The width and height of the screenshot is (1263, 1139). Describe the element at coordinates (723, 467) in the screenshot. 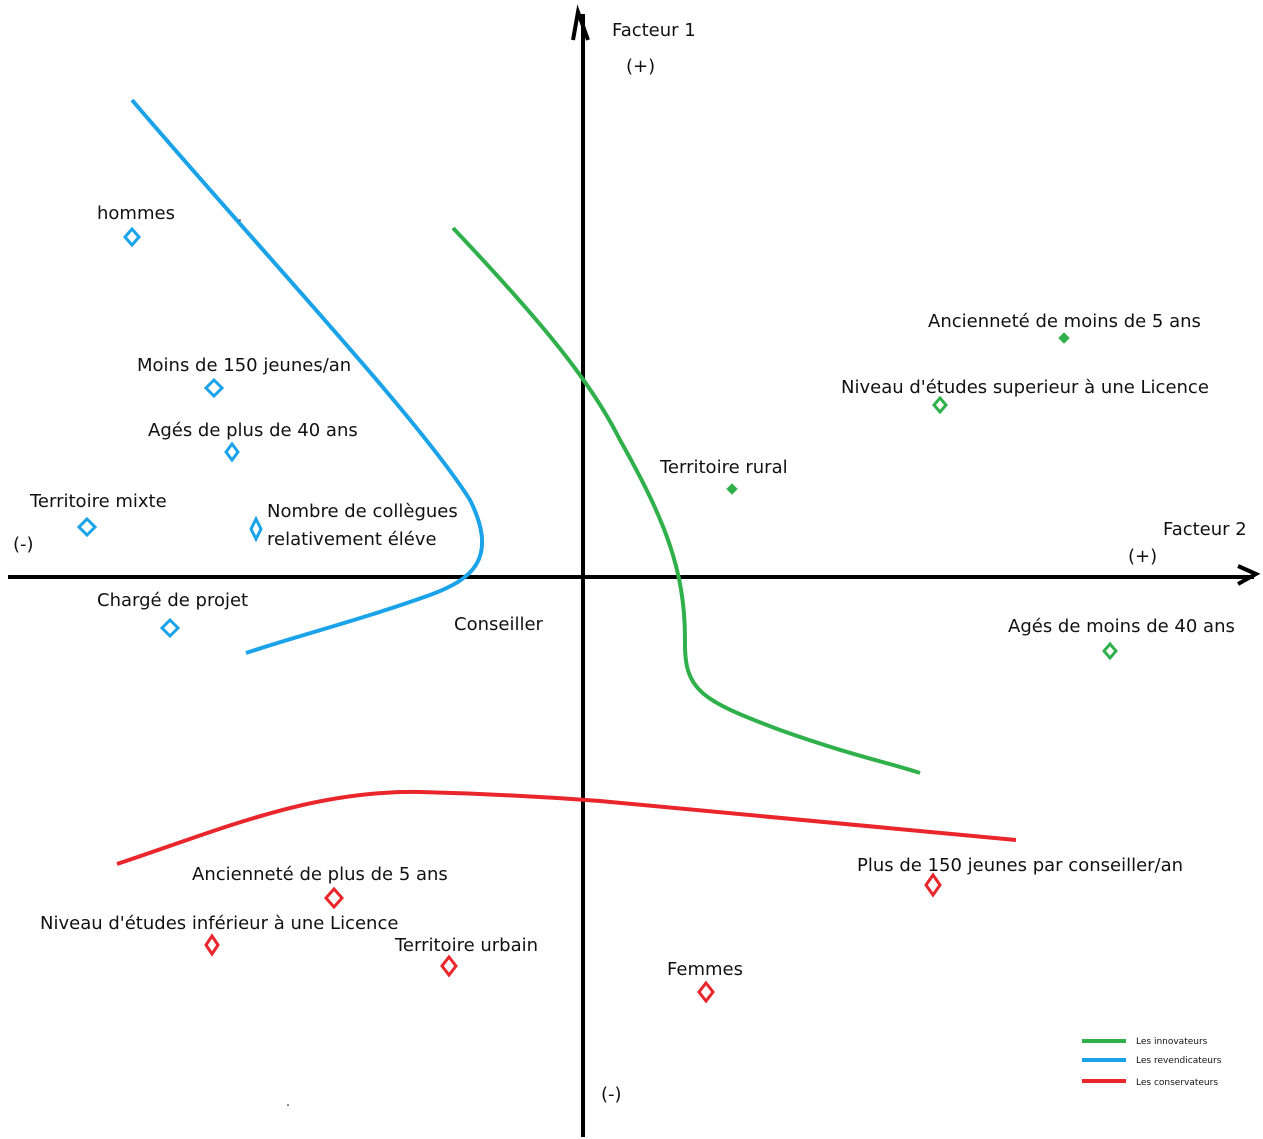

I see `label-territoire-rural: Territoire rural` at that location.